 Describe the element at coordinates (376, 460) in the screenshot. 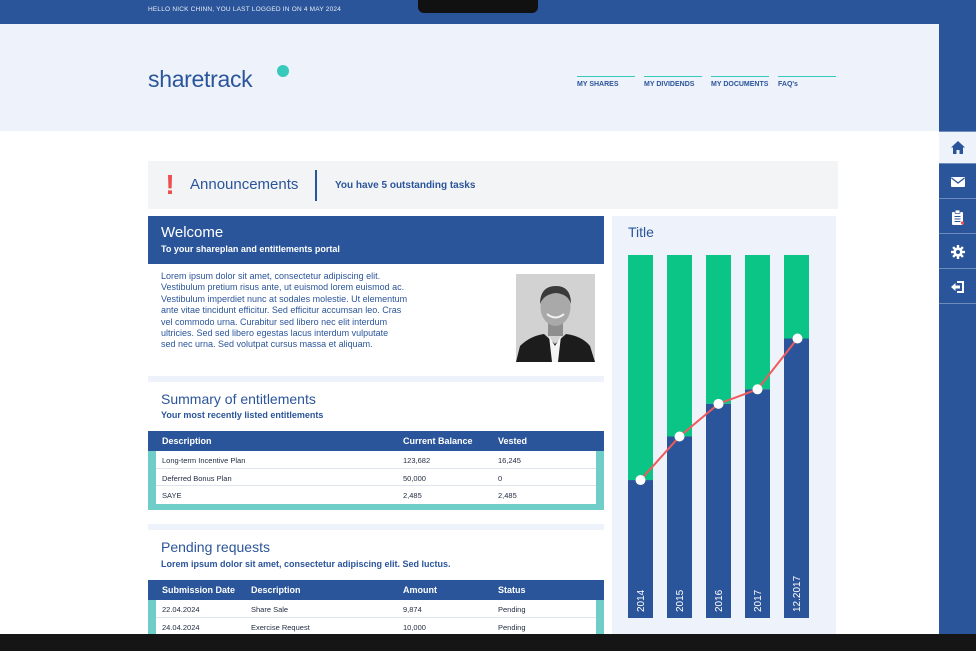

I see `table-row: Long-term Incentive Plan 123,682 16,245` at that location.